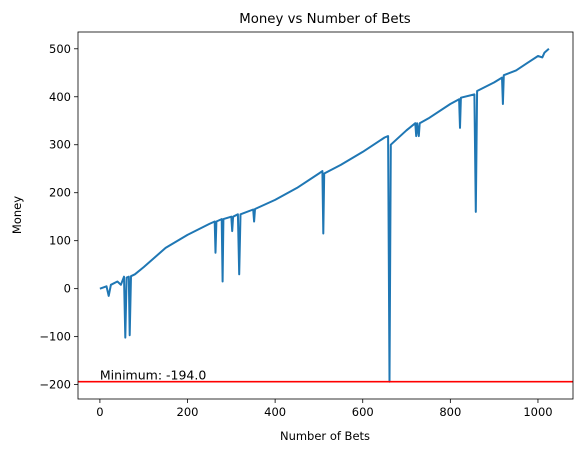  I want to click on y-tick-label: −100, so click(55, 337).